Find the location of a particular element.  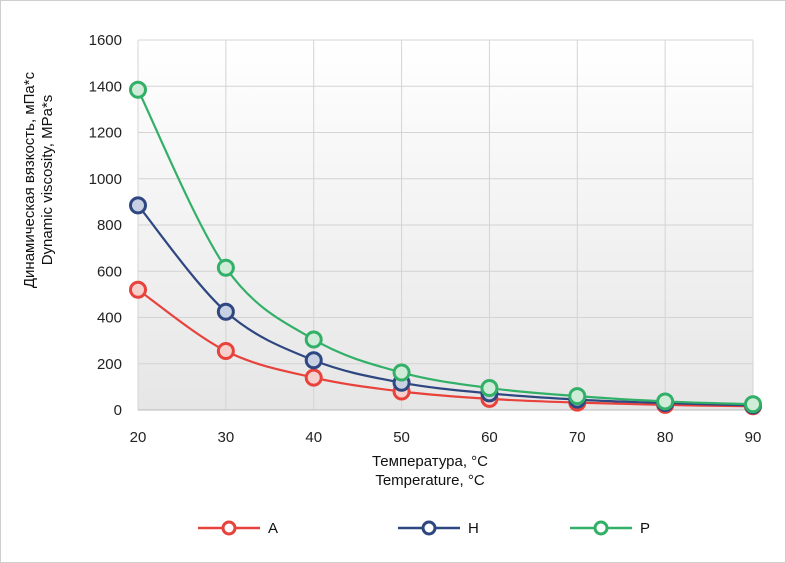

x-axis-title-en: Temperature, °C is located at coordinates (430, 480).